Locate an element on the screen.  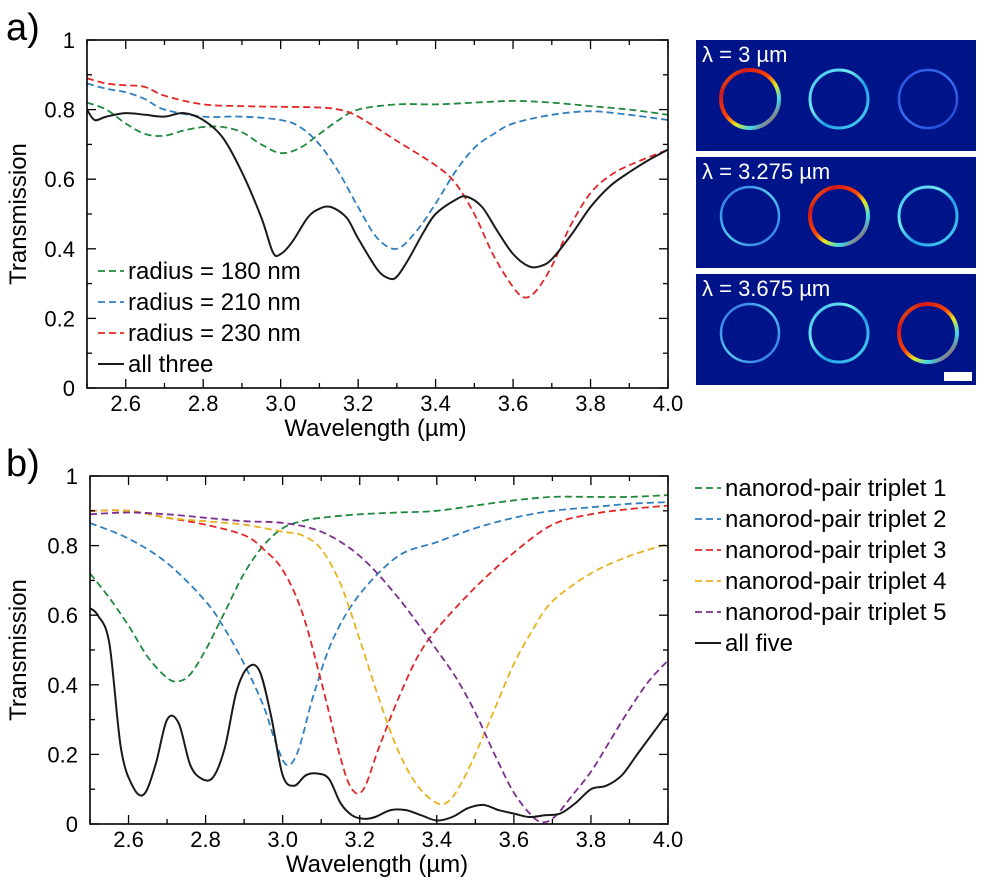
legend-label-nanorod-pair-triplet-4: nanorod-pair triplet 4 is located at coordinates (835, 581).